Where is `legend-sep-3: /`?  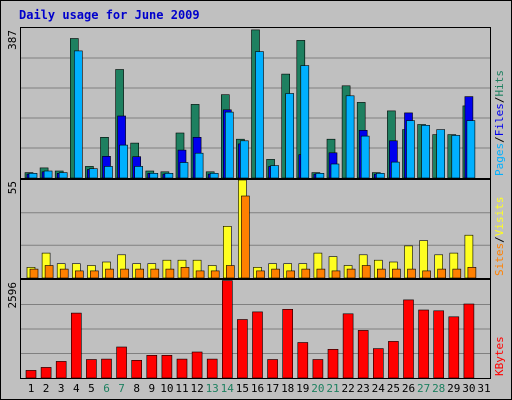 legend-sep-3: / is located at coordinates (499, 239).